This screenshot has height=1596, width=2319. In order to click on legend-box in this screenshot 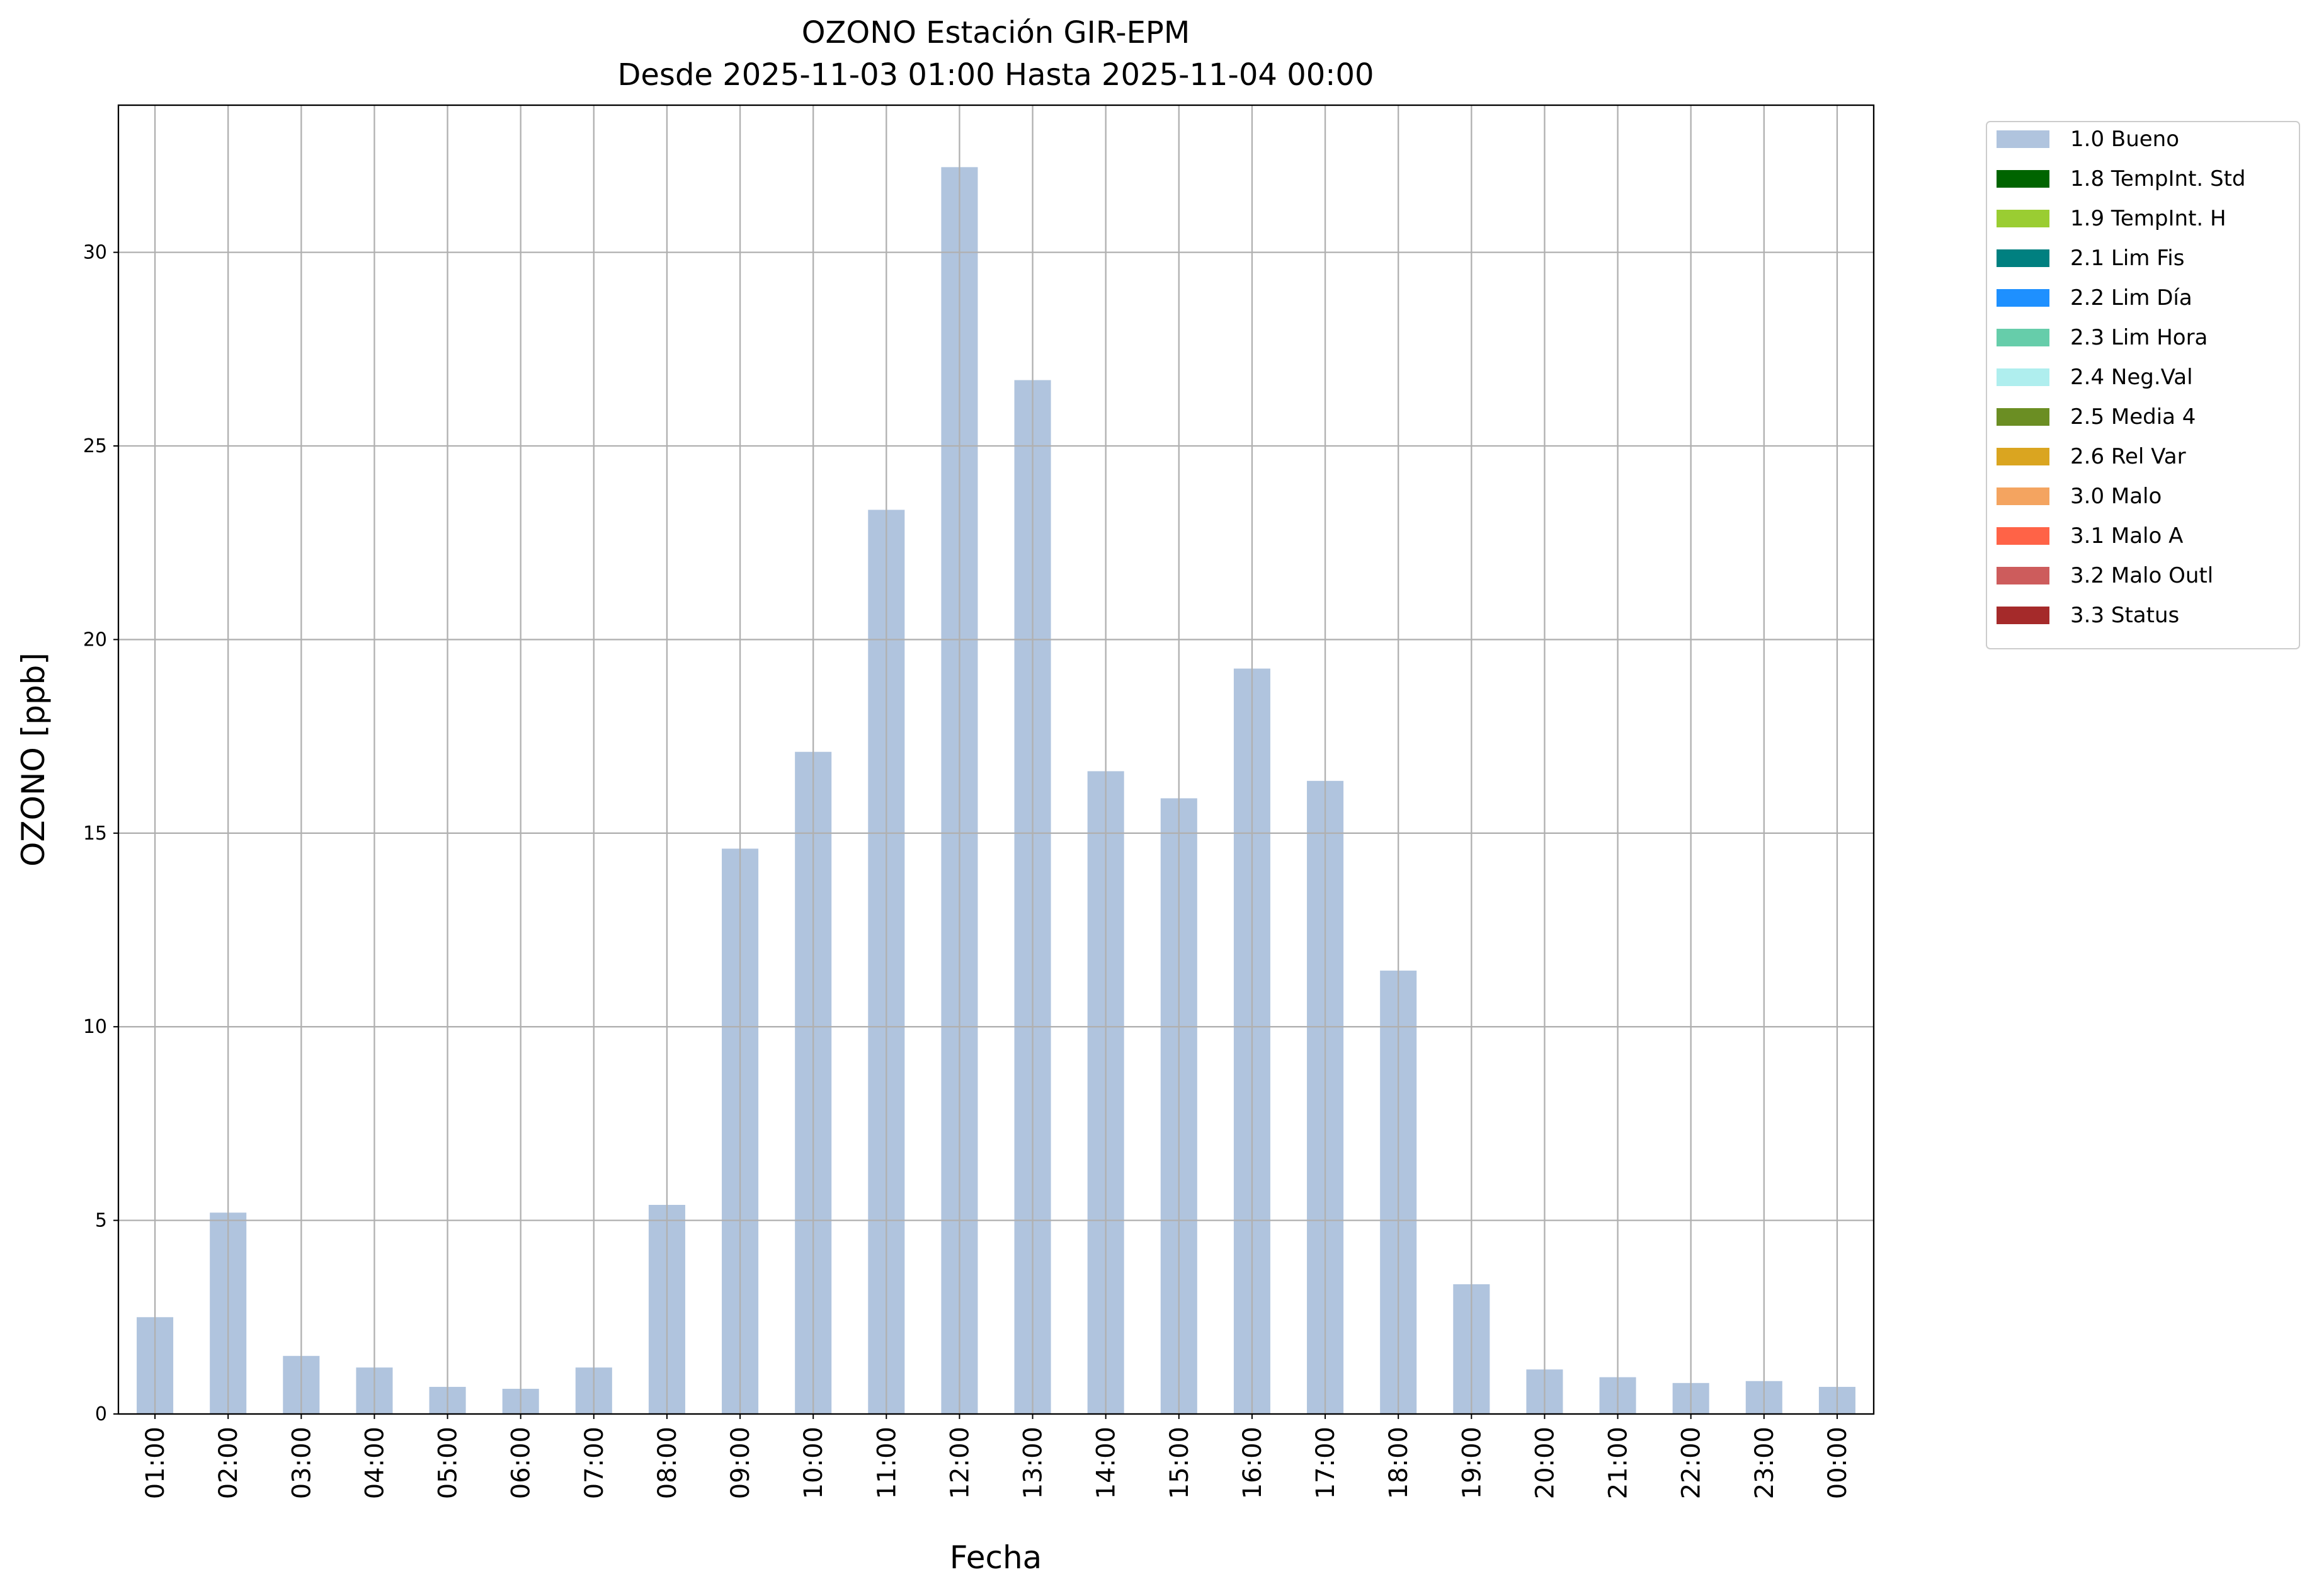, I will do `click(2143, 385)`.